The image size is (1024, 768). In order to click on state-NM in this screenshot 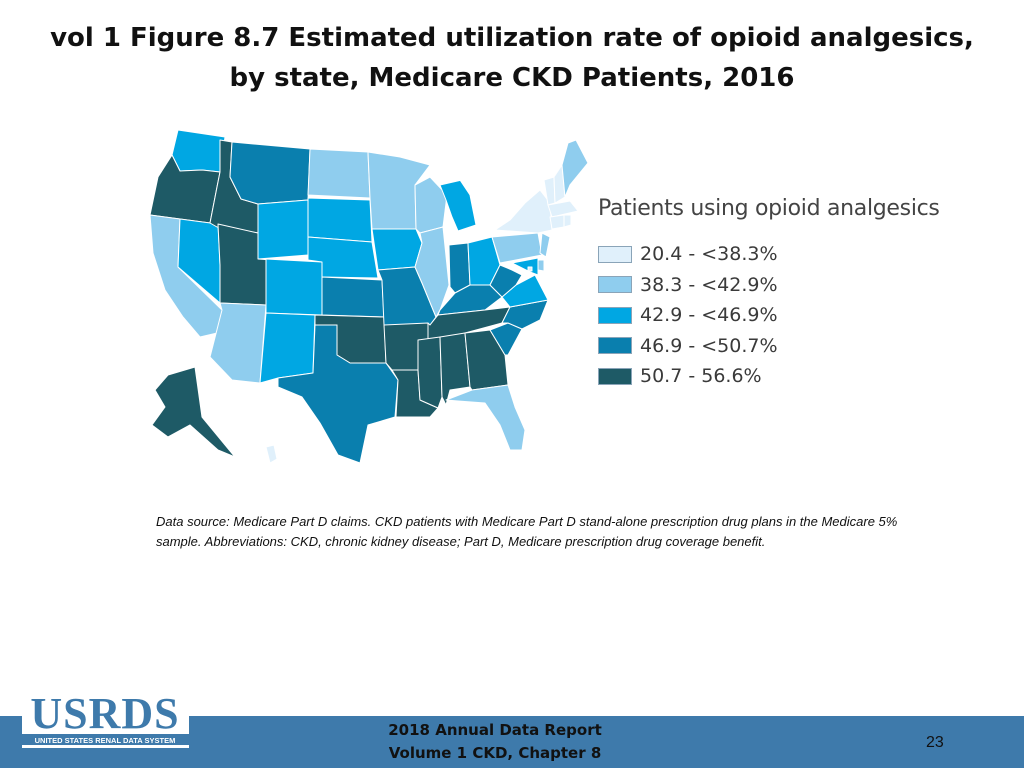, I will do `click(287, 348)`.